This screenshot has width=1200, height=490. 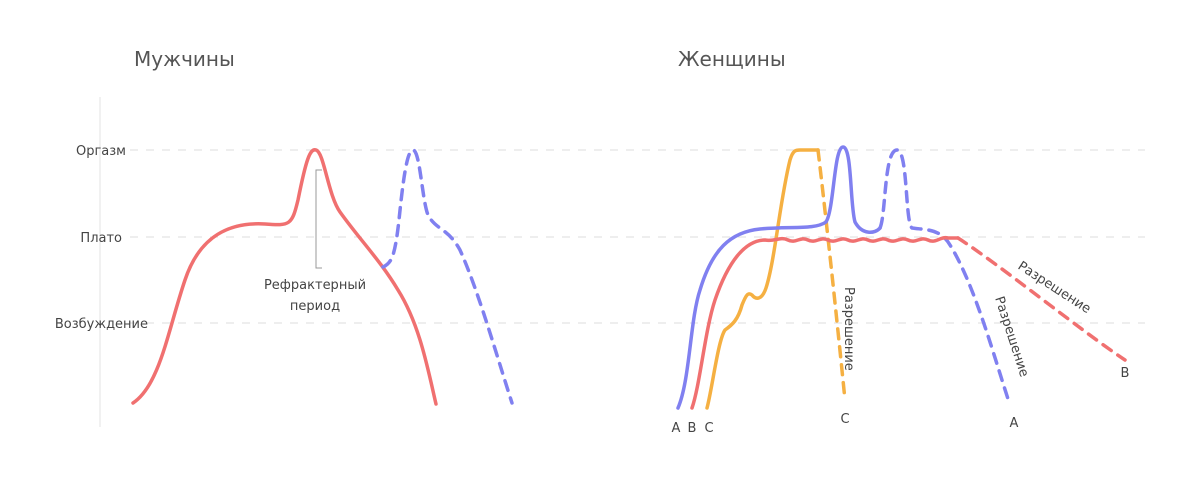 I want to click on end-label: A, so click(x=1014, y=423).